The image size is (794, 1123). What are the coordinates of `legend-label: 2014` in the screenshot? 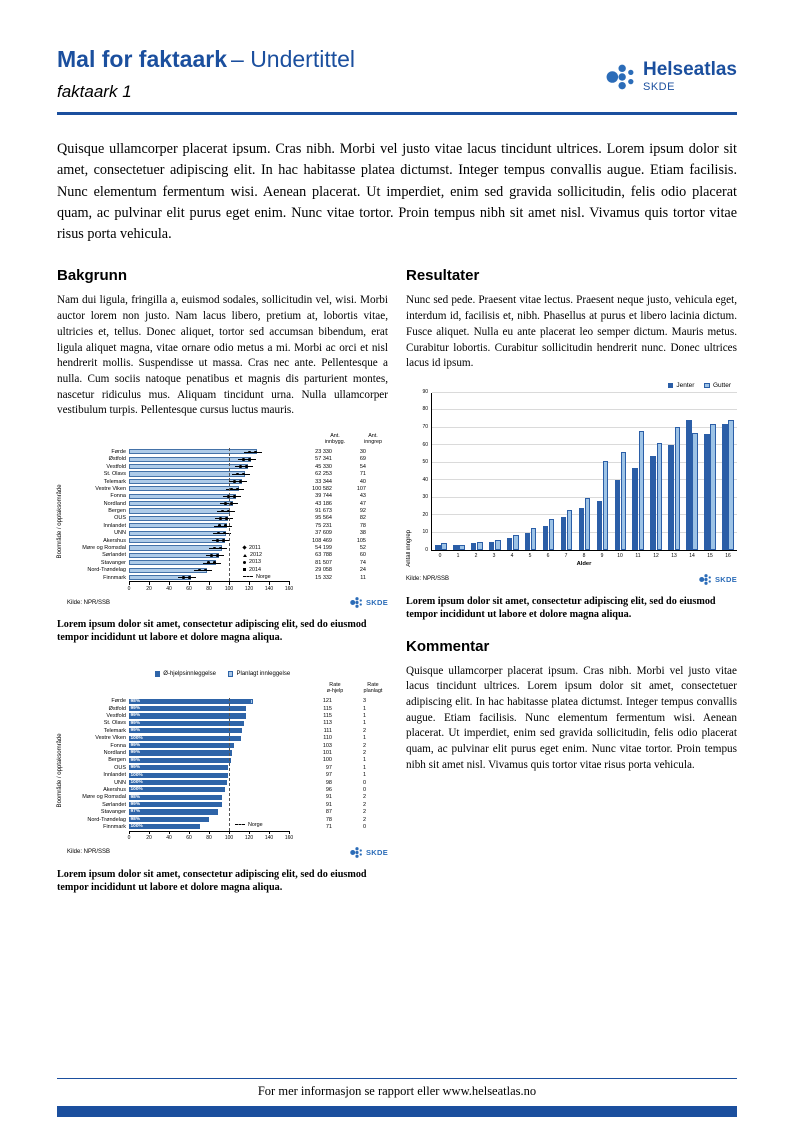 It's located at (255, 569).